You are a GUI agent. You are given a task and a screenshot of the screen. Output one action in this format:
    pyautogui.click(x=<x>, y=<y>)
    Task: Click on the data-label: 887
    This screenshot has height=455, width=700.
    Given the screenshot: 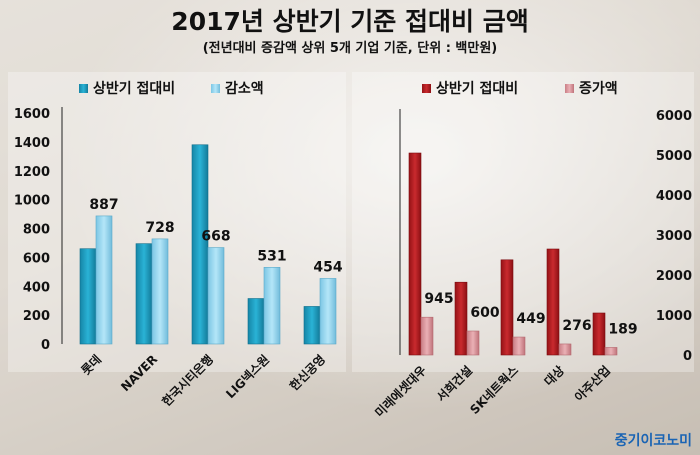 What is the action you would take?
    pyautogui.click(x=103, y=205)
    